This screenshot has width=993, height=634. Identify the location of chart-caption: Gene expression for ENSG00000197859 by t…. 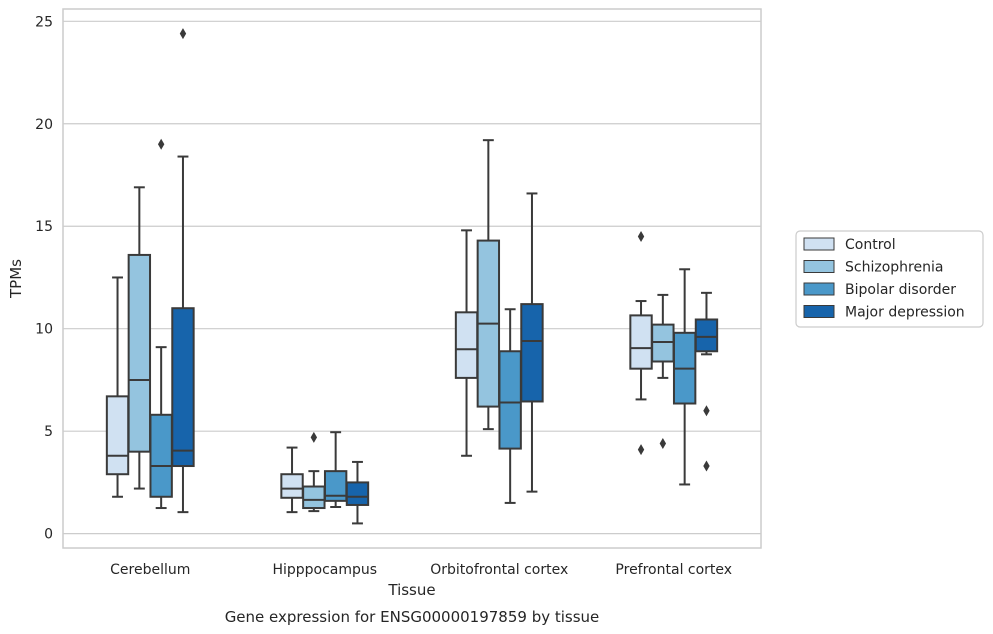
(412, 617).